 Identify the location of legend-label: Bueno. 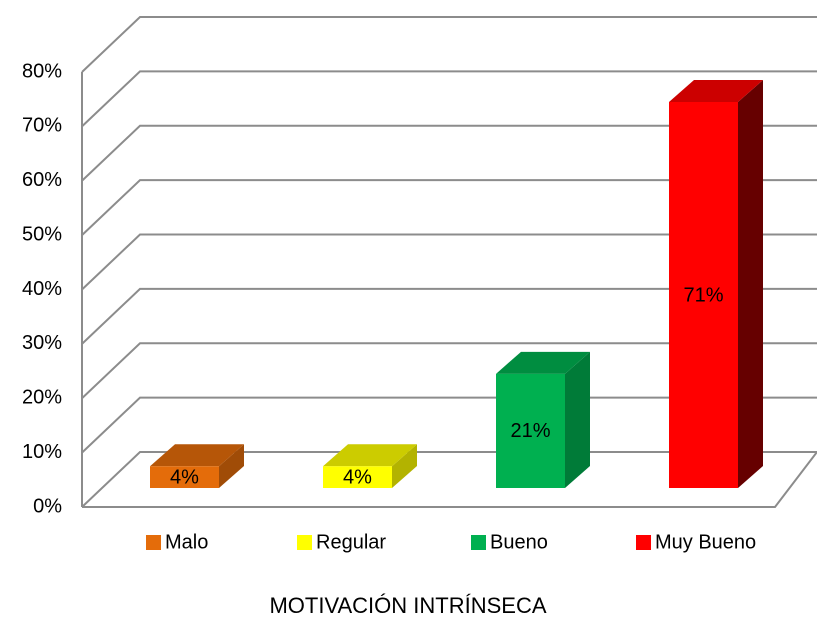
(519, 542).